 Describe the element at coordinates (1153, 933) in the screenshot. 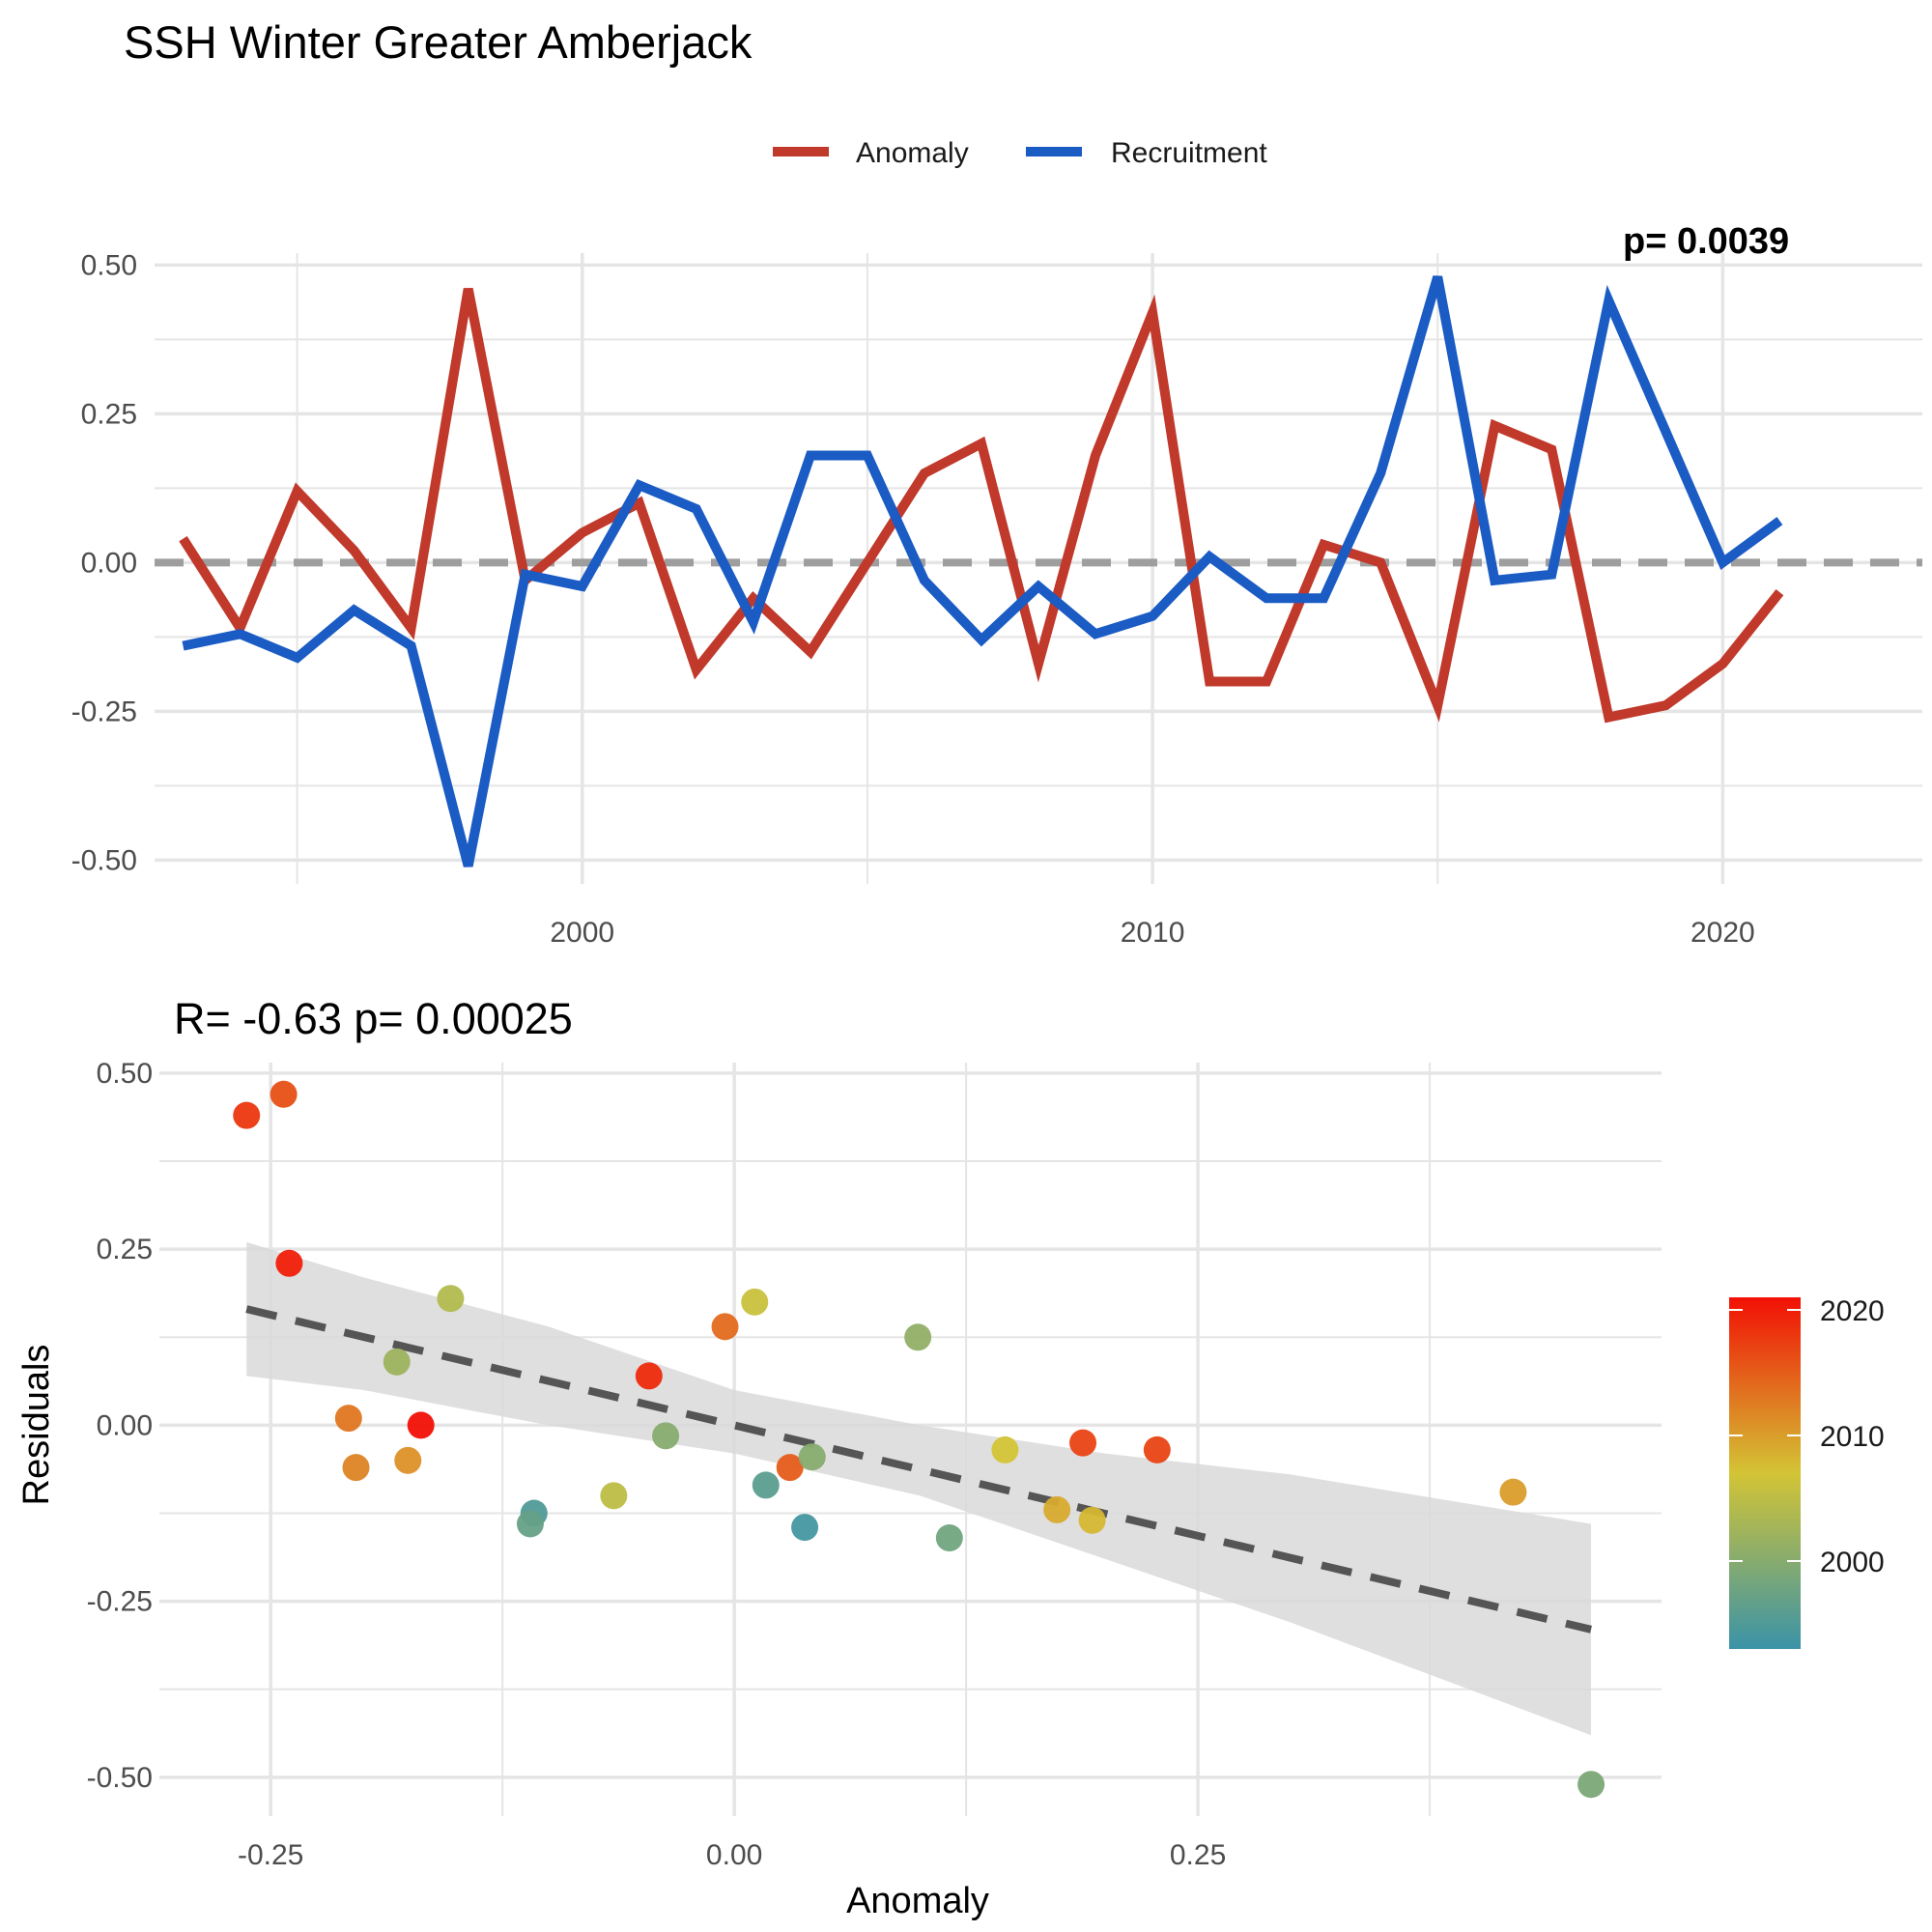

I see `x-tick-label: 2010` at that location.